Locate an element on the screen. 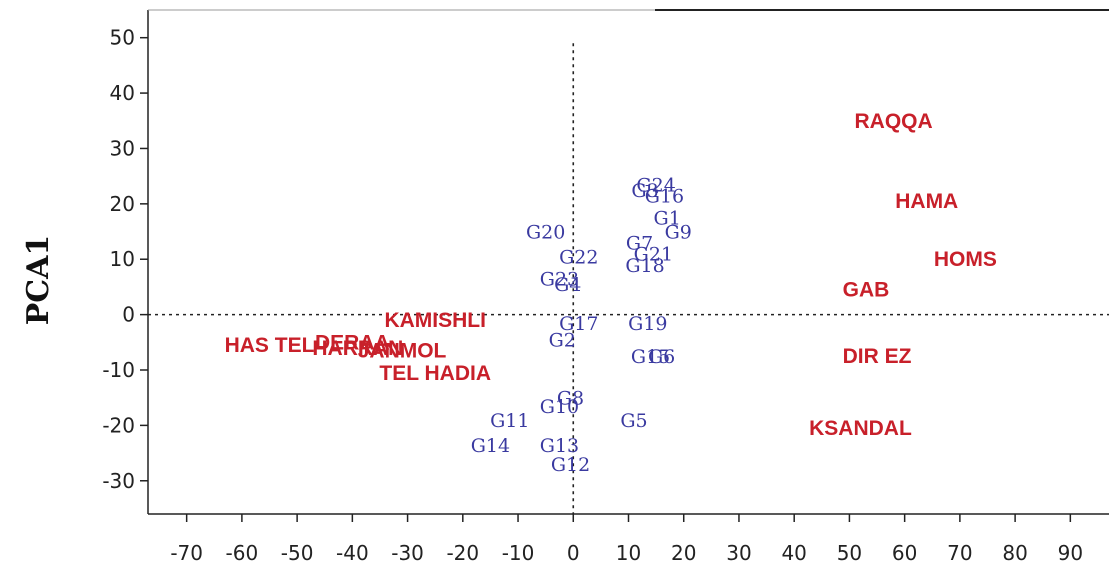 The height and width of the screenshot is (571, 1109). site-point: RAQQA is located at coordinates (894, 121).